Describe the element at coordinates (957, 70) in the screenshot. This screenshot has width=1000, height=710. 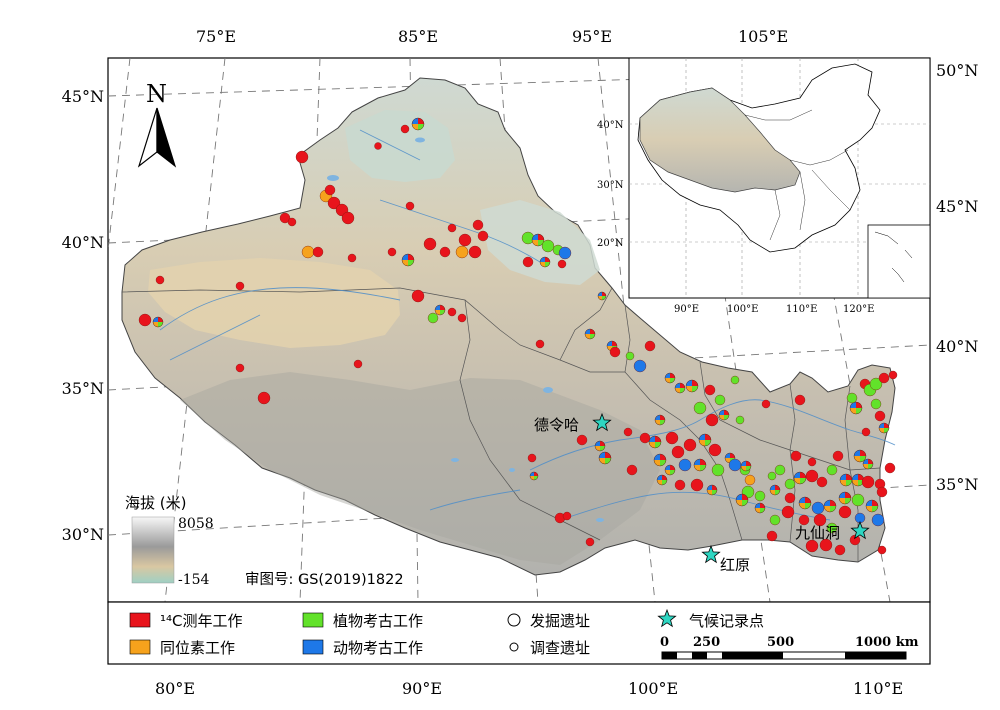
I see `lat-label-right-50: 50°N` at that location.